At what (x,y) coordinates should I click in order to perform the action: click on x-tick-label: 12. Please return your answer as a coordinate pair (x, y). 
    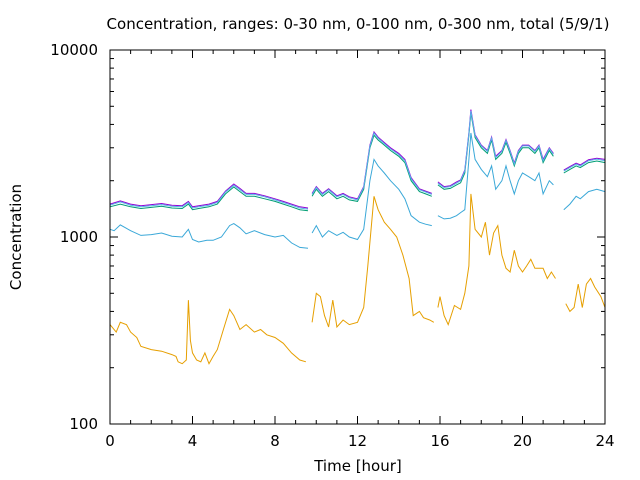
    Looking at the image, I should click on (357, 441).